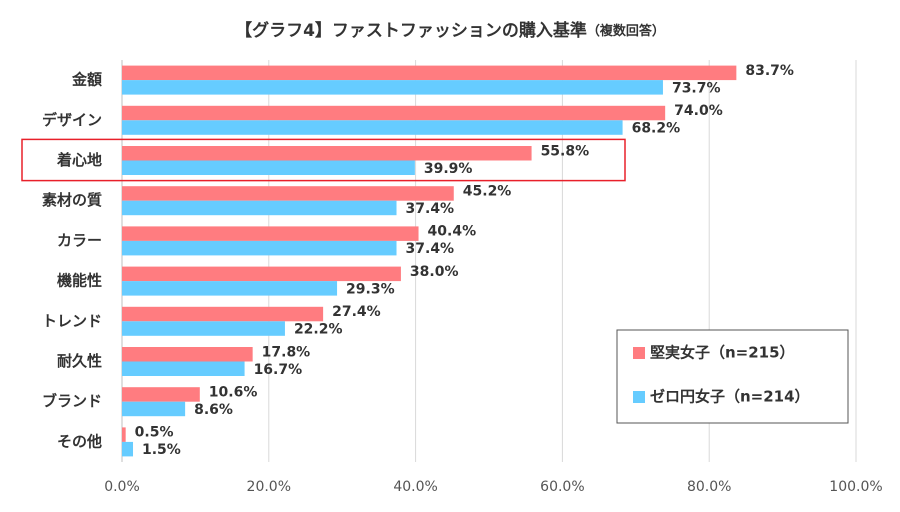  Describe the element at coordinates (72, 200) in the screenshot. I see `y-tick-label: 素材の質` at that location.